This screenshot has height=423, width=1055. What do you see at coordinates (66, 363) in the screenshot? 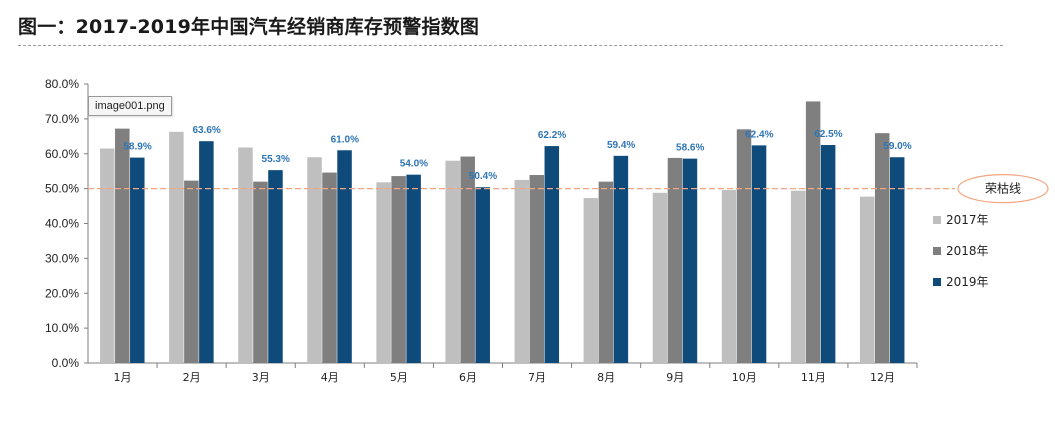
I see `y-tick-label: 0.0%` at bounding box center [66, 363].